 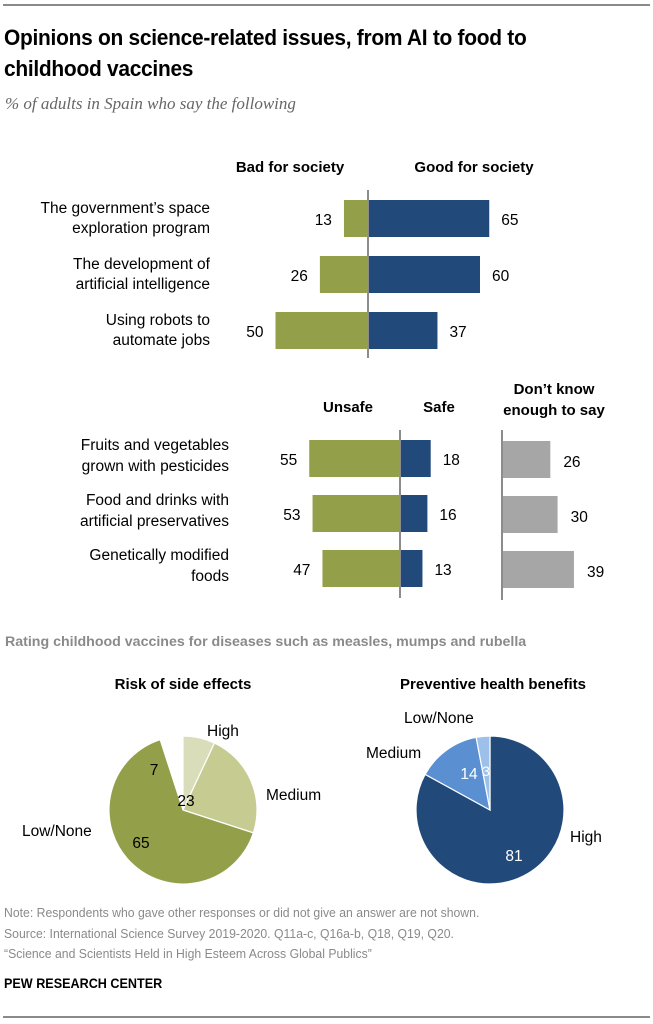 I want to click on category-label: Genetically modified, so click(x=159, y=555).